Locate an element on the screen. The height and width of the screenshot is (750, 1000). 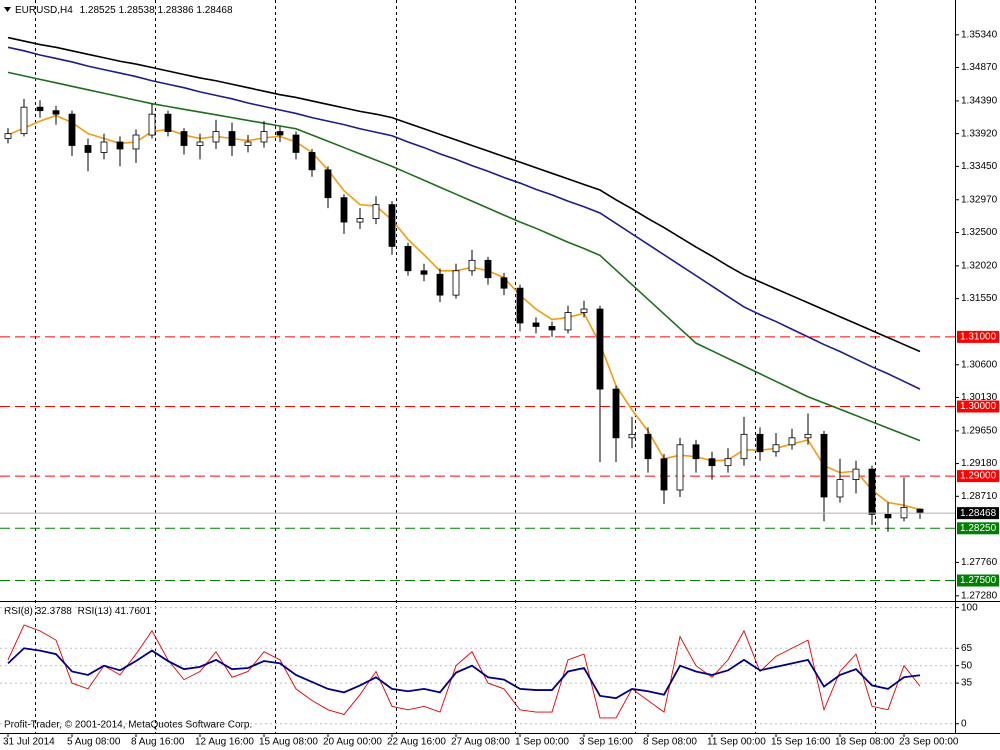
y-tick-label: 1.33450 is located at coordinates (979, 166).